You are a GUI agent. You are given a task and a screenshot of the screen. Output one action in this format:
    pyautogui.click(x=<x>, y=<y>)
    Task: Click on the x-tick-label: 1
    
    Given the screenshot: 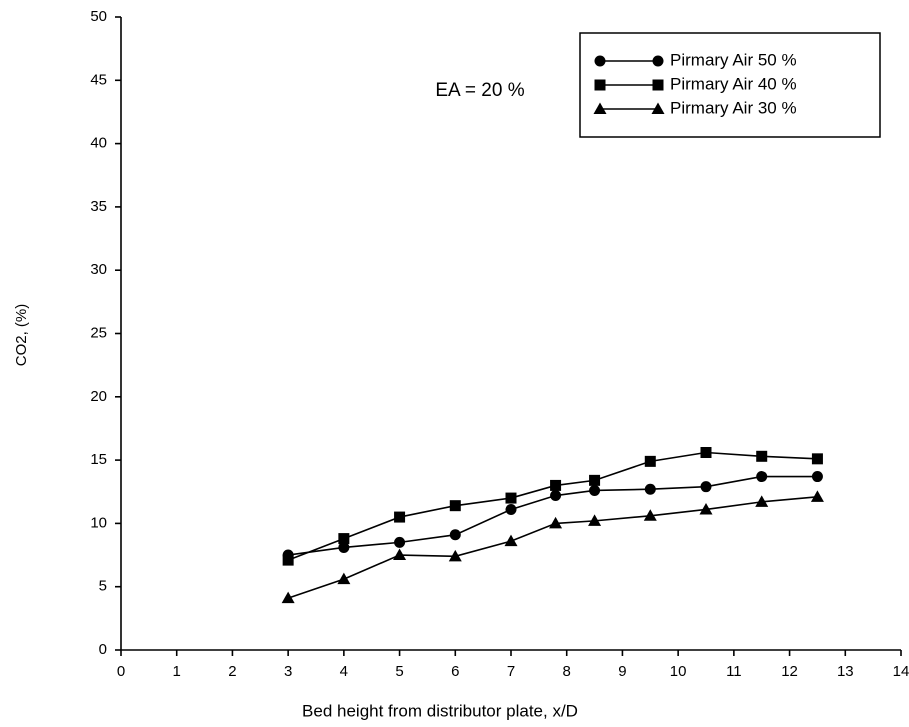 What is the action you would take?
    pyautogui.click(x=177, y=671)
    